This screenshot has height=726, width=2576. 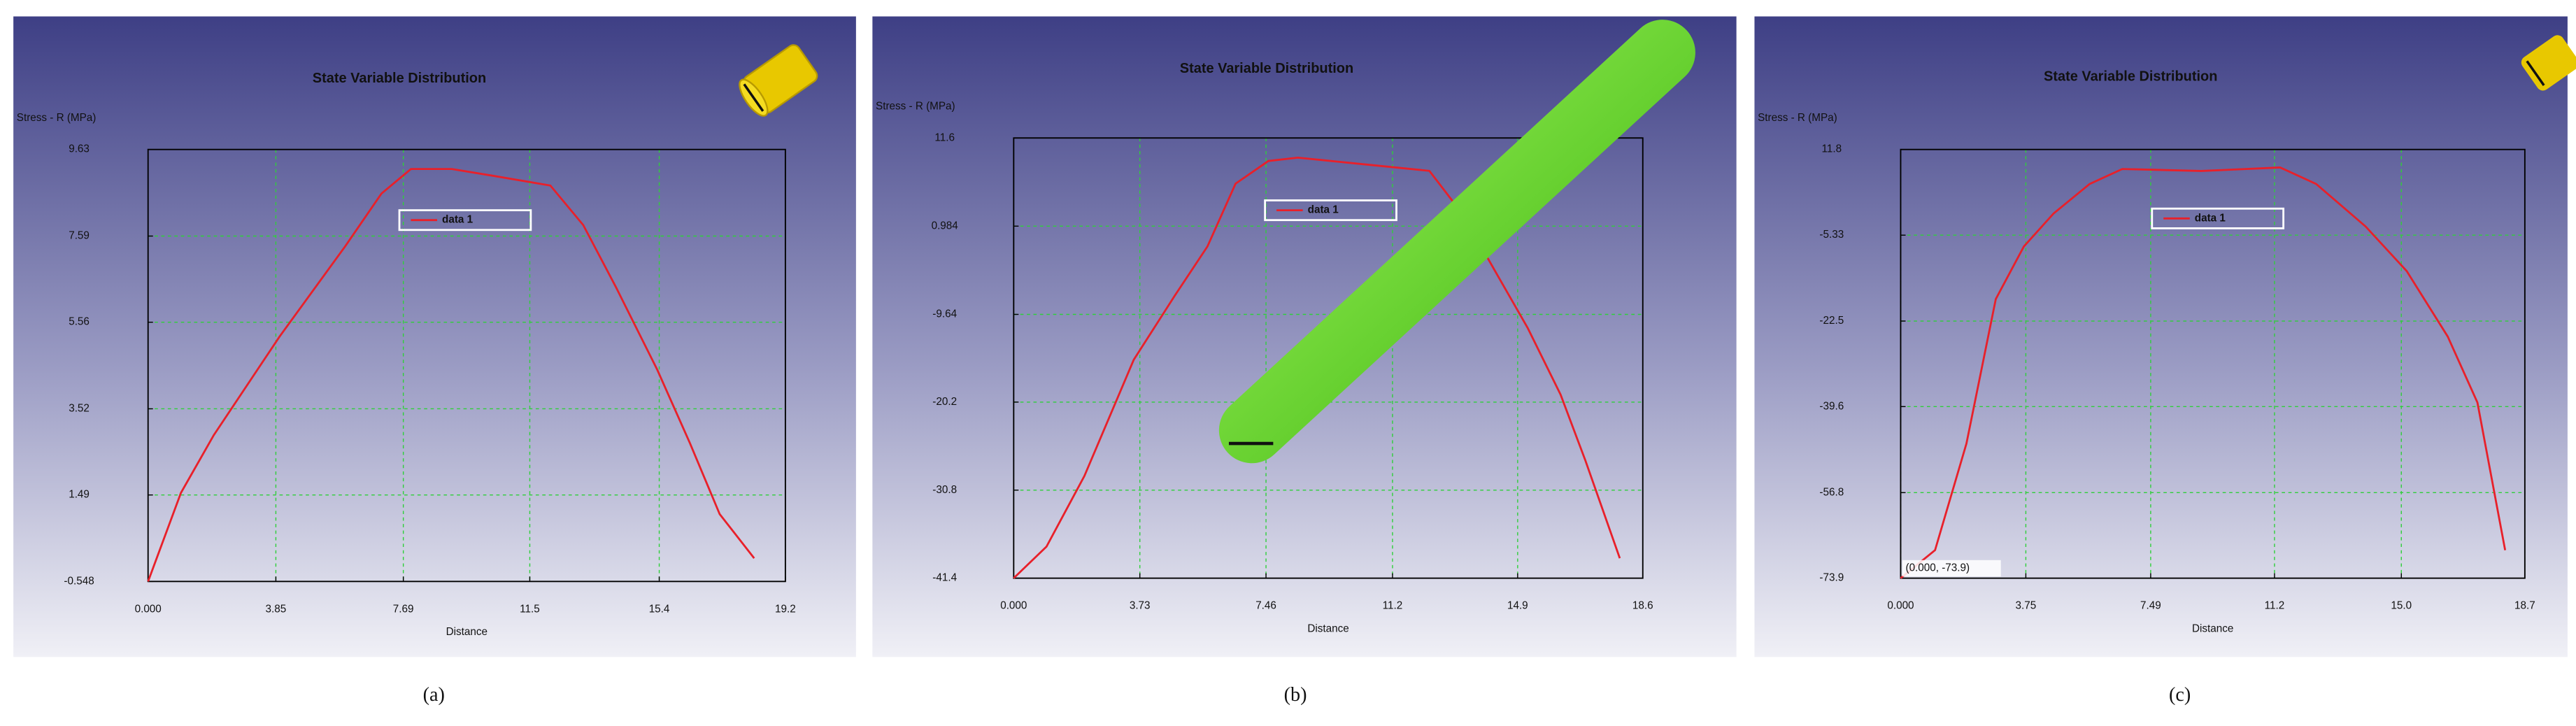 I want to click on y-tick-label: 7.59, so click(x=79, y=236).